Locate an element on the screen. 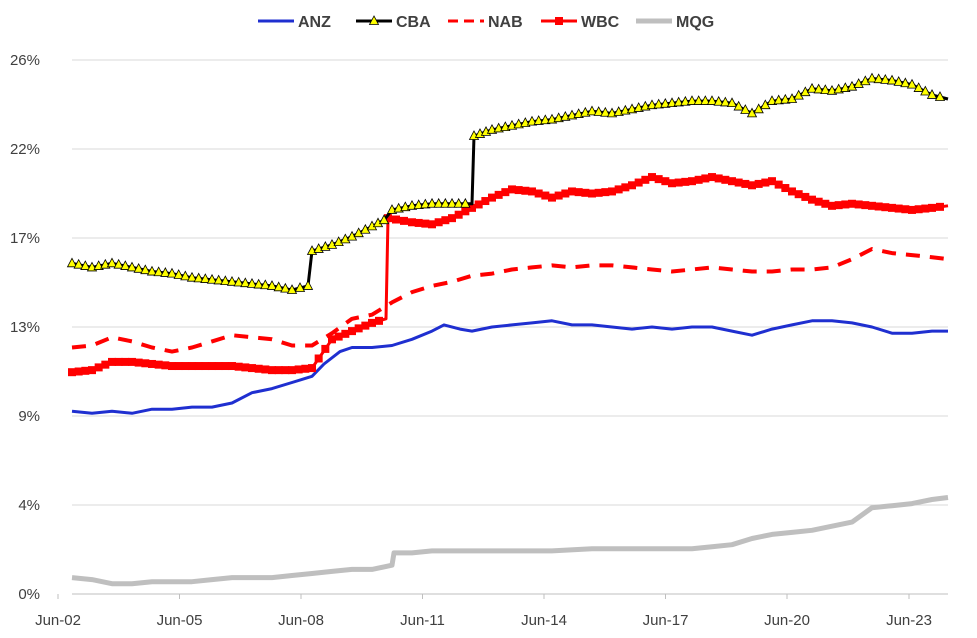 This screenshot has width=977, height=638. legend-item-anz: ANZ is located at coordinates (294, 22).